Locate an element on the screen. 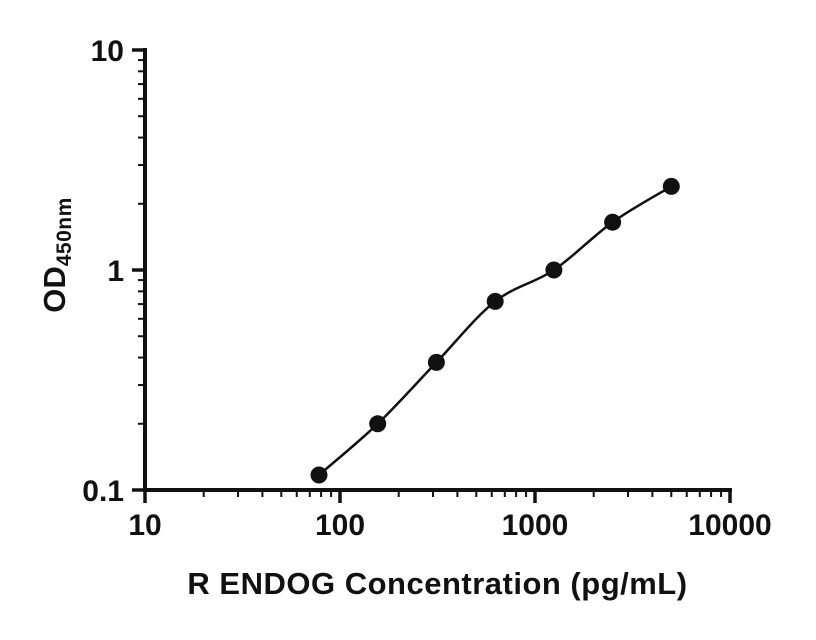  y-axis-title-subscript: 450nm is located at coordinates (64, 232).